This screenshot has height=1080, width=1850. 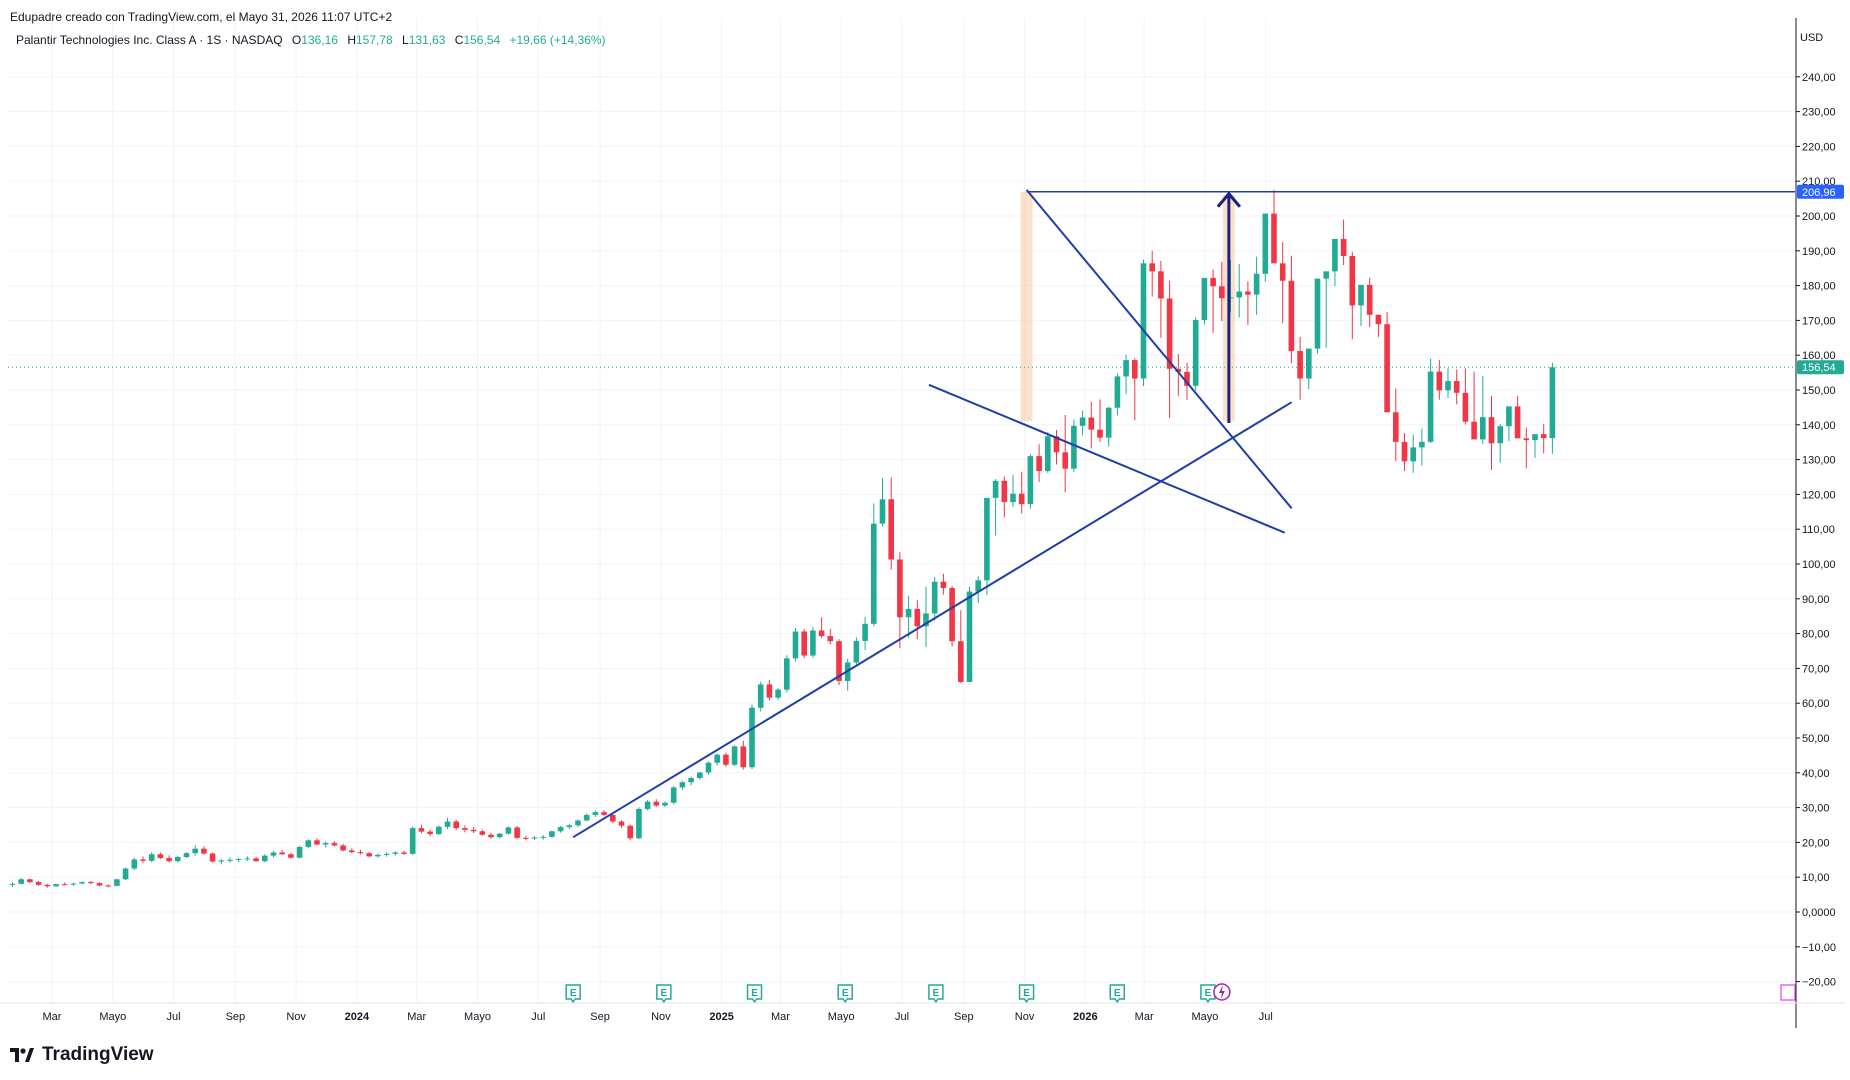 What do you see at coordinates (1820, 191) in the screenshot?
I see `target-price-badge` at bounding box center [1820, 191].